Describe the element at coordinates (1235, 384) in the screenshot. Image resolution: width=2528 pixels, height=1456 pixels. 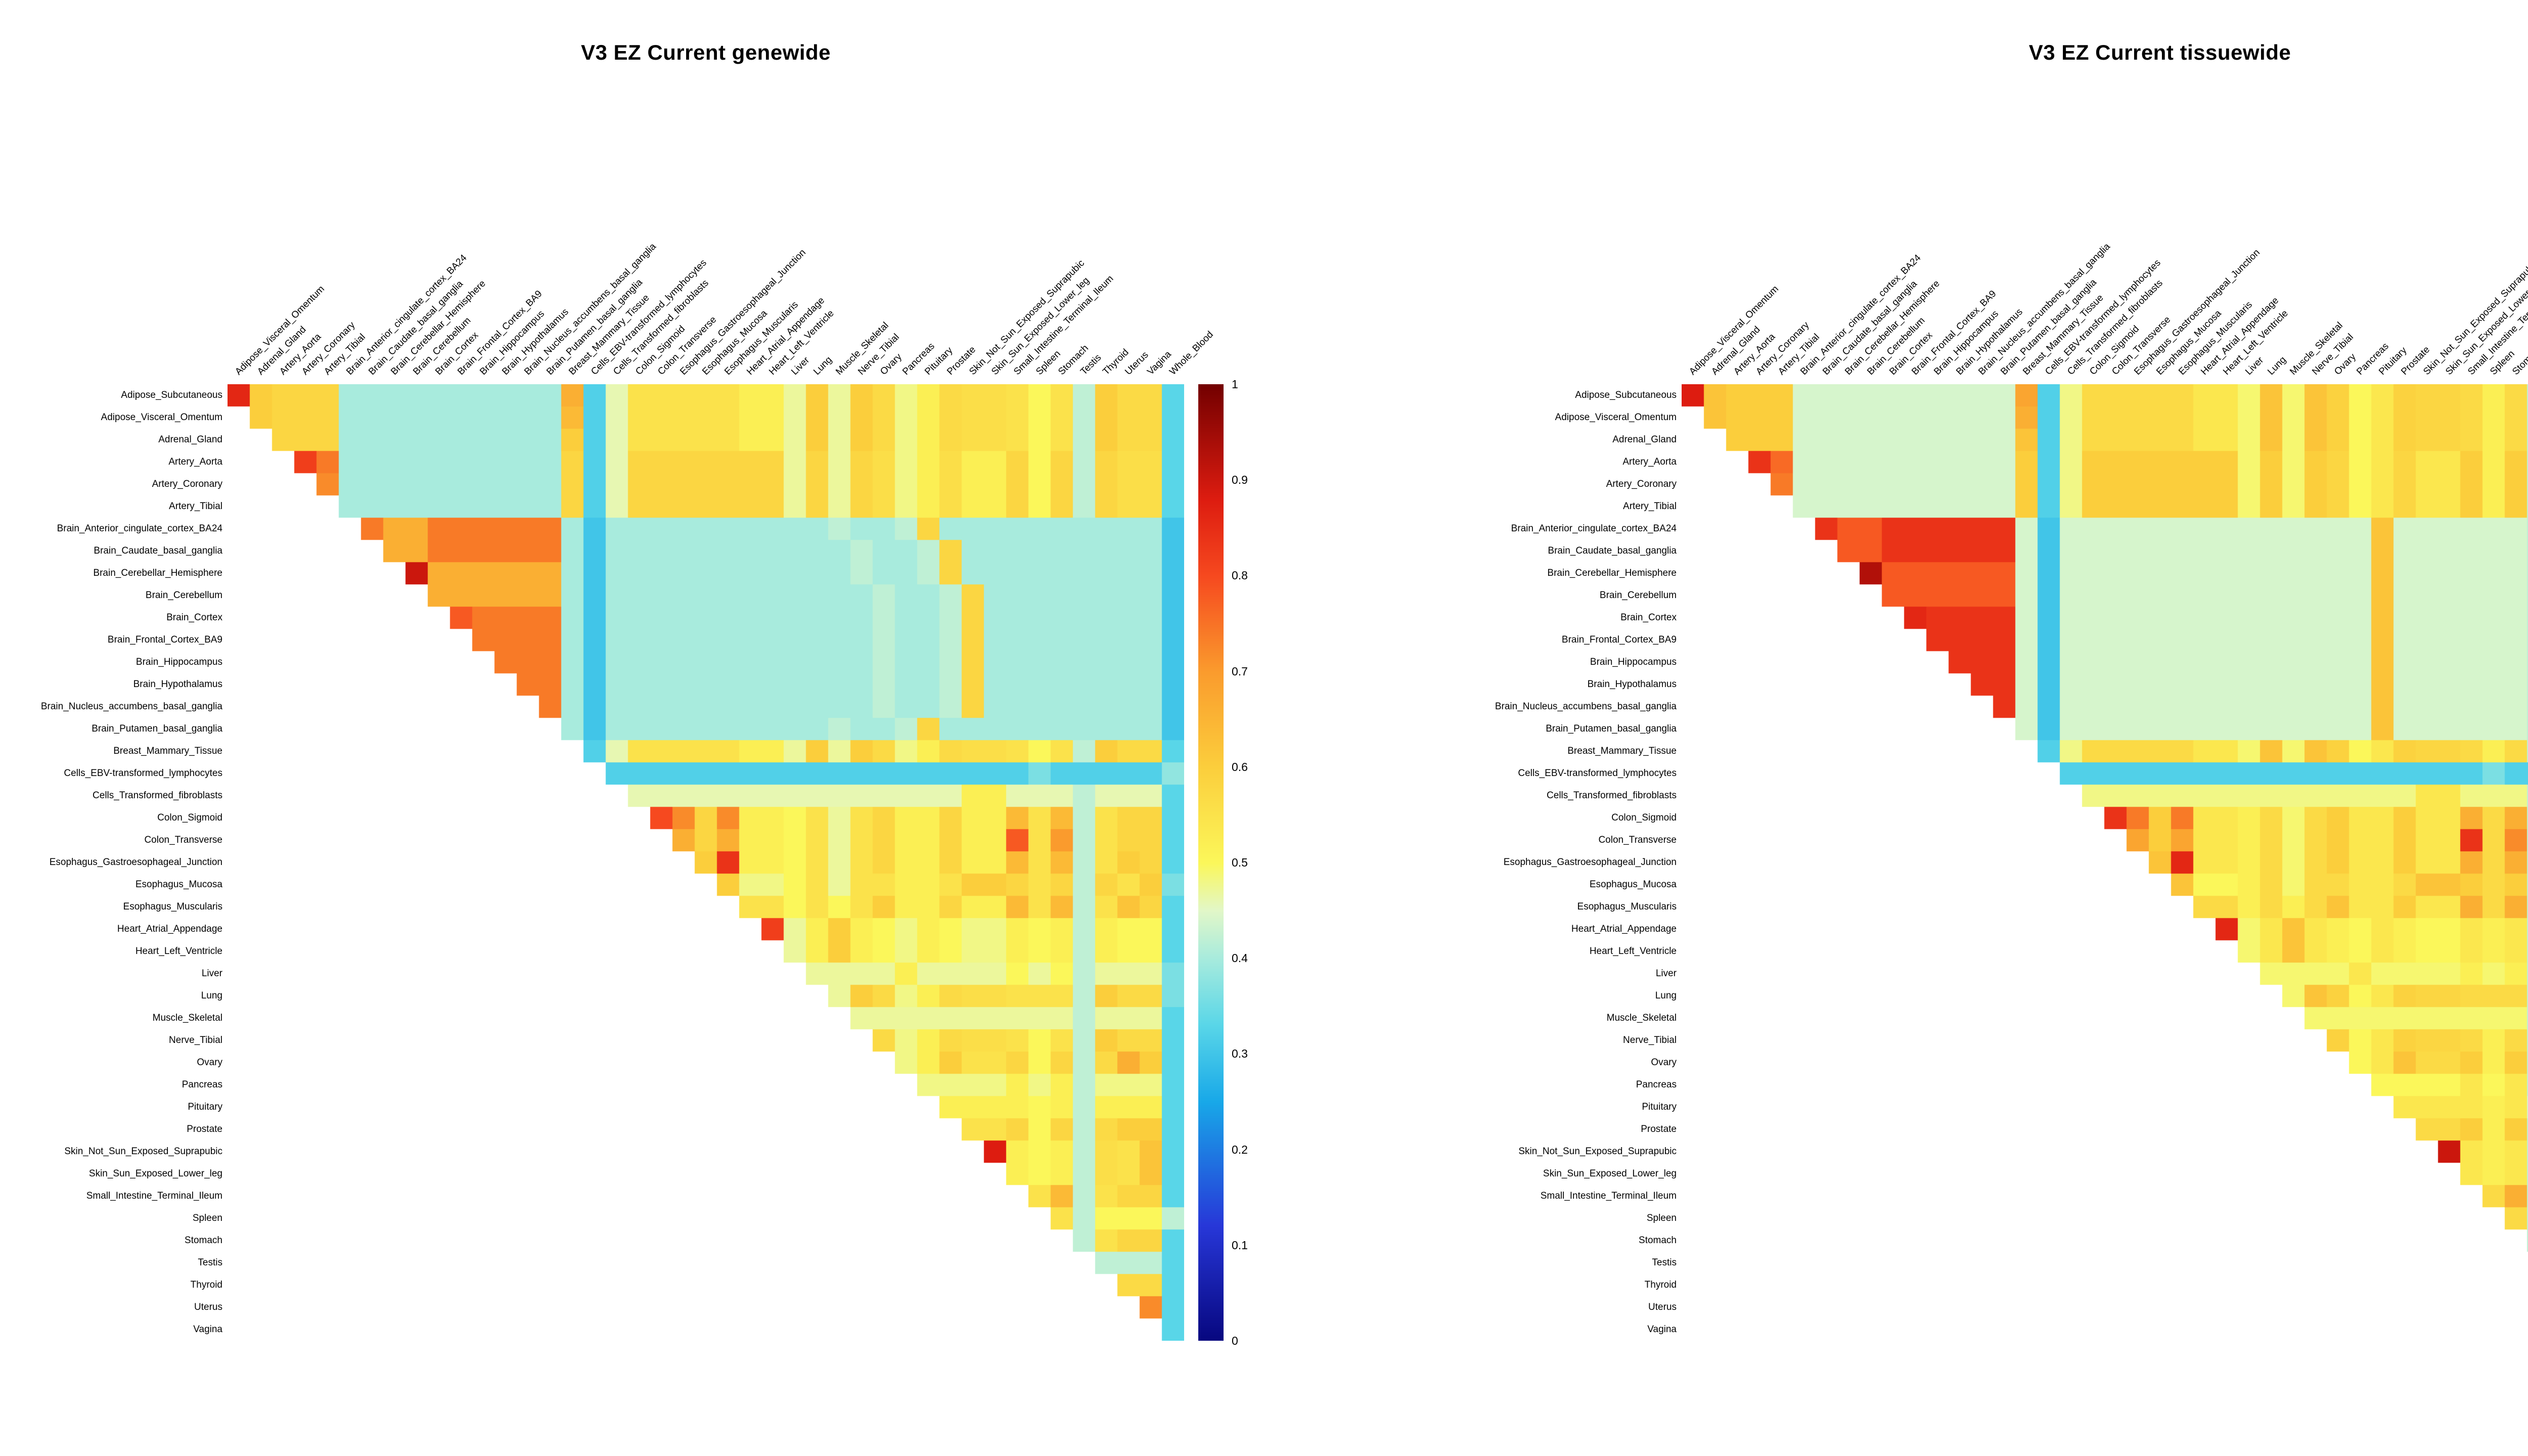
I see `colorbar-tick-label: 1` at that location.